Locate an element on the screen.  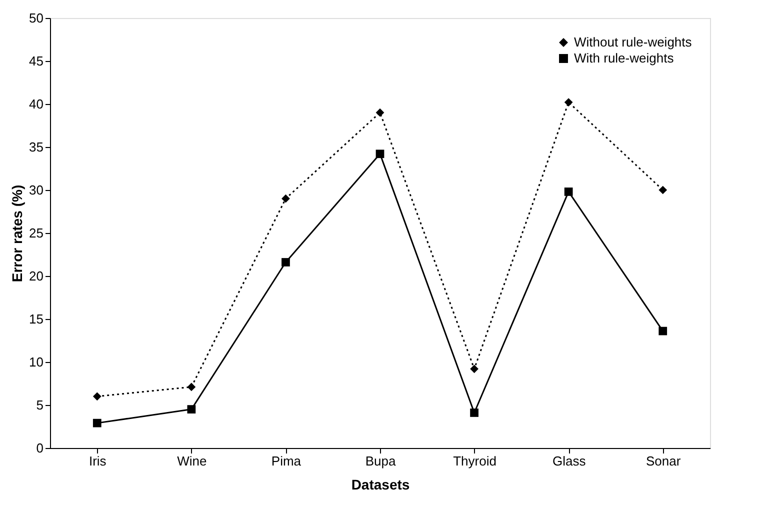
y-tick-label: 15 is located at coordinates (36, 319).